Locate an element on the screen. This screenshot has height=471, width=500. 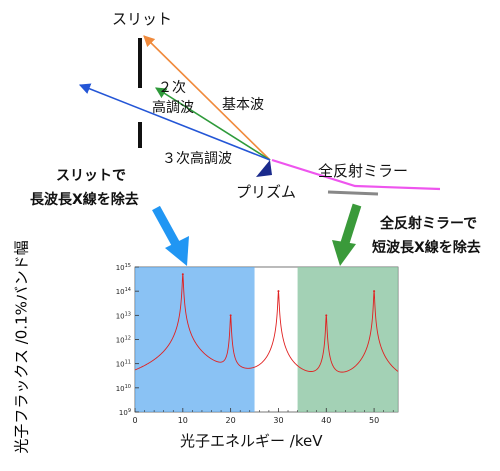
y-tick-label: 109 is located at coordinates (125, 412).